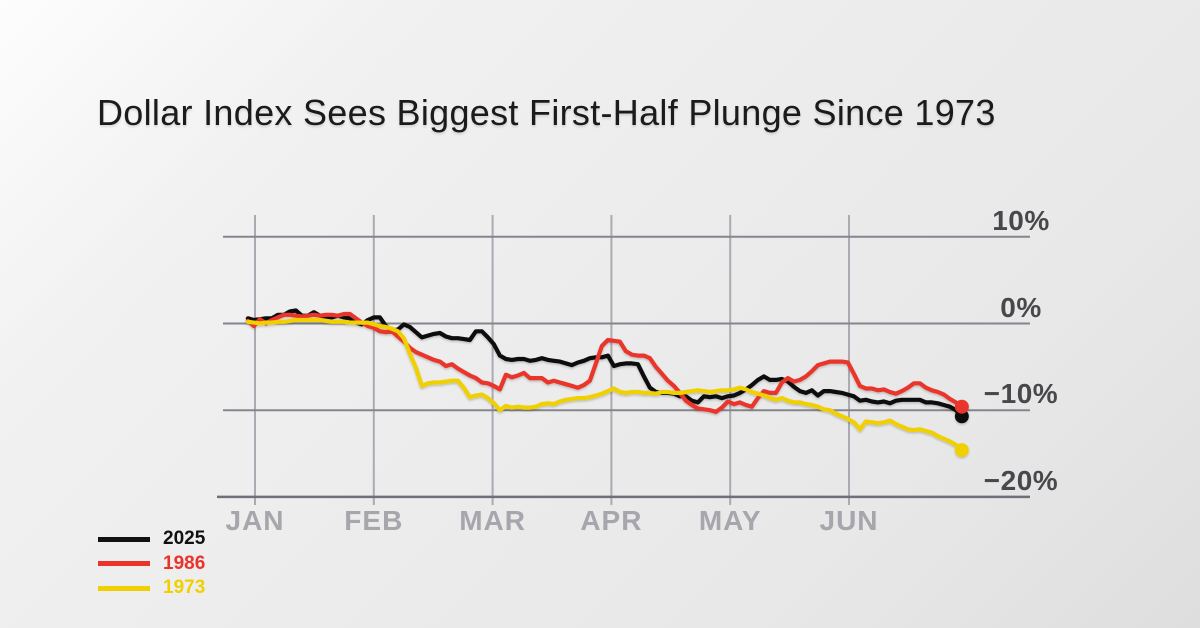 The width and height of the screenshot is (1200, 628). I want to click on legend-label: 1973, so click(184, 588).